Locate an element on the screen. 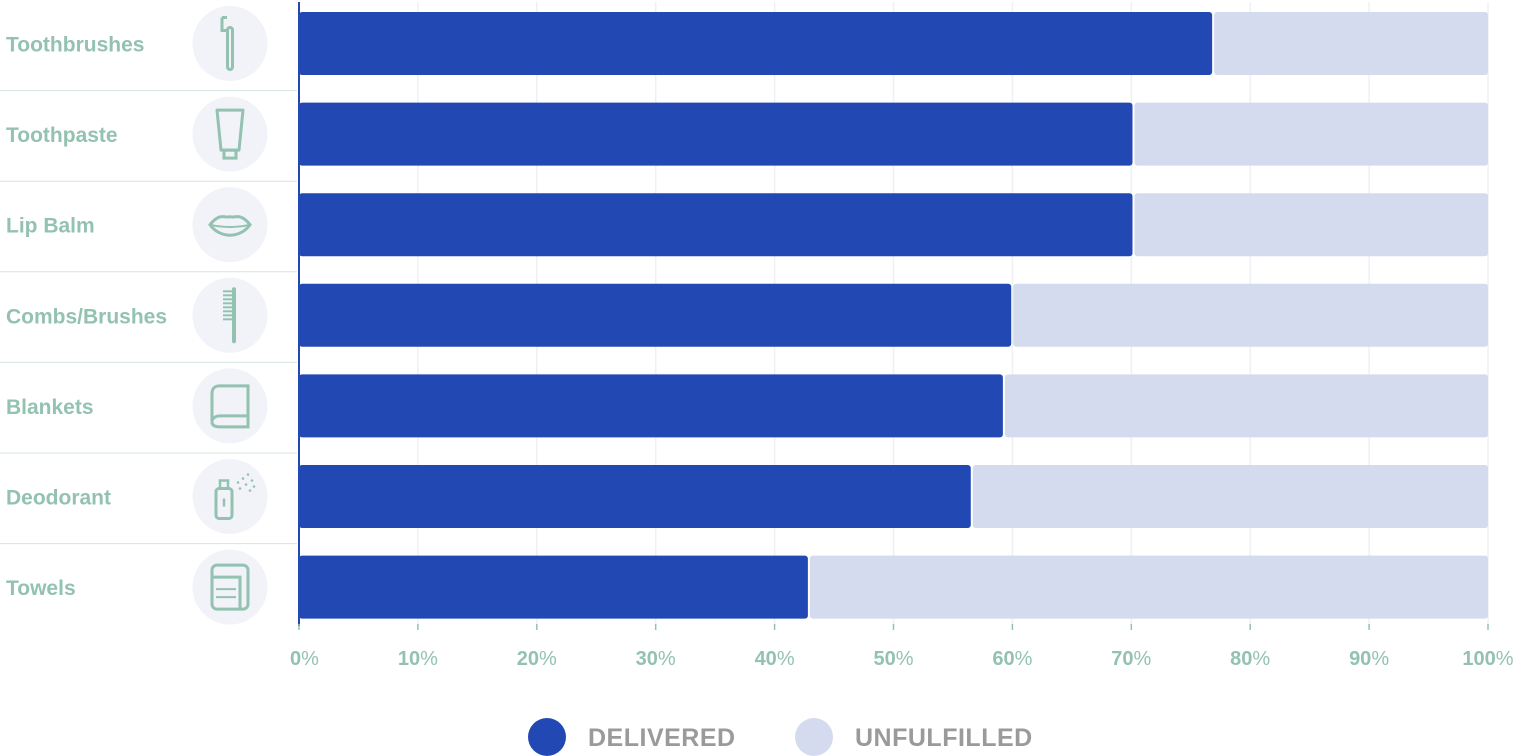  category-label: Combs/Brushes is located at coordinates (86, 316).